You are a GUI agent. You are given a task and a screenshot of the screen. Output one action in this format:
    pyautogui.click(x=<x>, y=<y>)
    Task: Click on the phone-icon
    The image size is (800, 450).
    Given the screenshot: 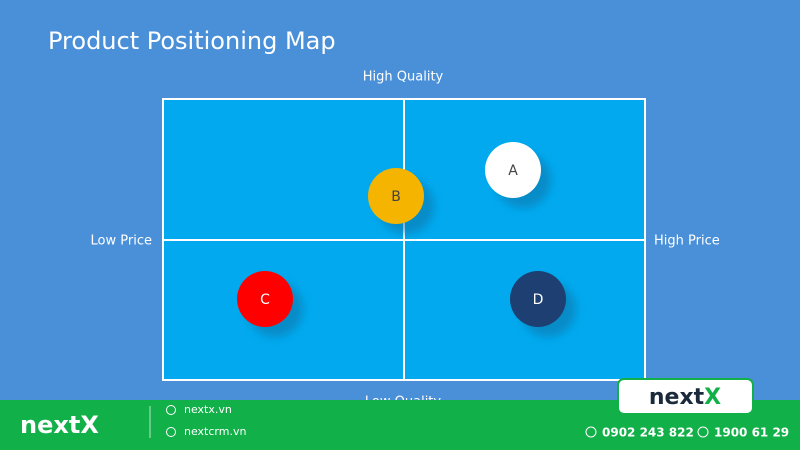 What is the action you would take?
    pyautogui.click(x=591, y=432)
    